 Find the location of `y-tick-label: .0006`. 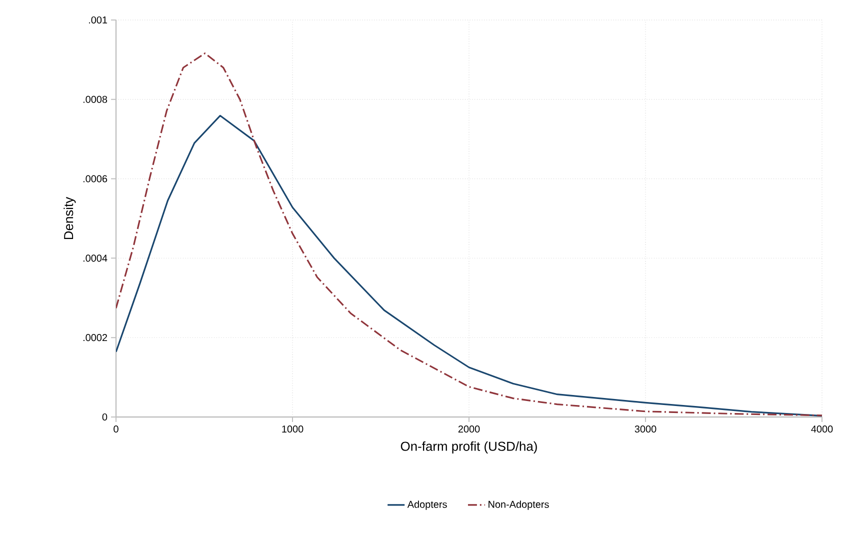

y-tick-label: .0006 is located at coordinates (95, 178).